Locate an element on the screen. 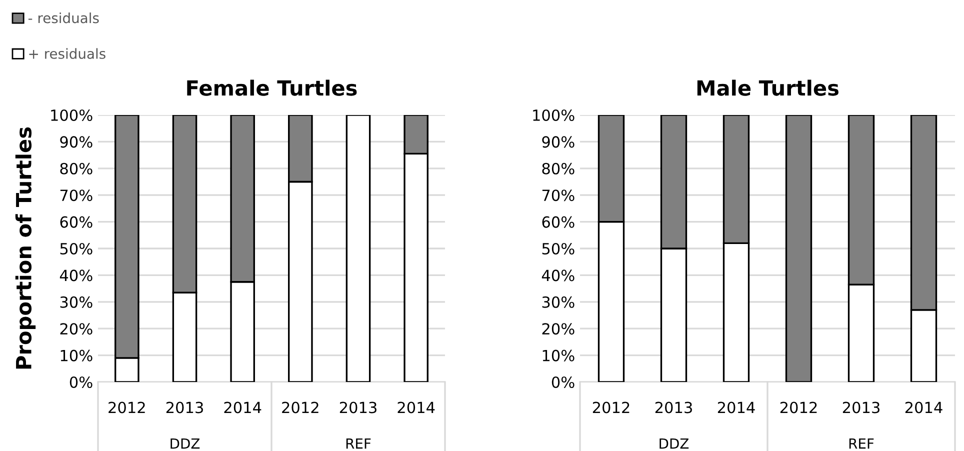  chart-title: Male Turtles is located at coordinates (767, 88).